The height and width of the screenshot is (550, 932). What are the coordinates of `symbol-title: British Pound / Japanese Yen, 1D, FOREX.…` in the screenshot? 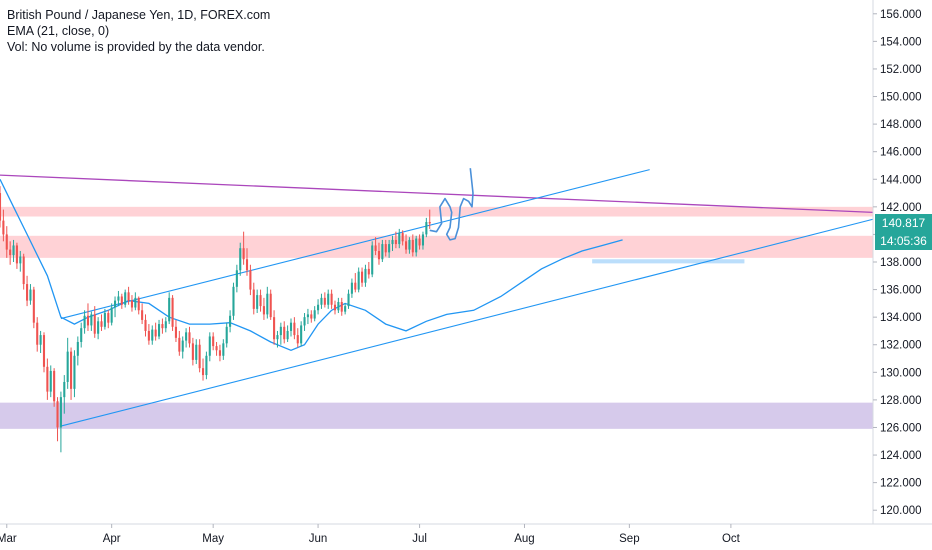 It's located at (139, 15).